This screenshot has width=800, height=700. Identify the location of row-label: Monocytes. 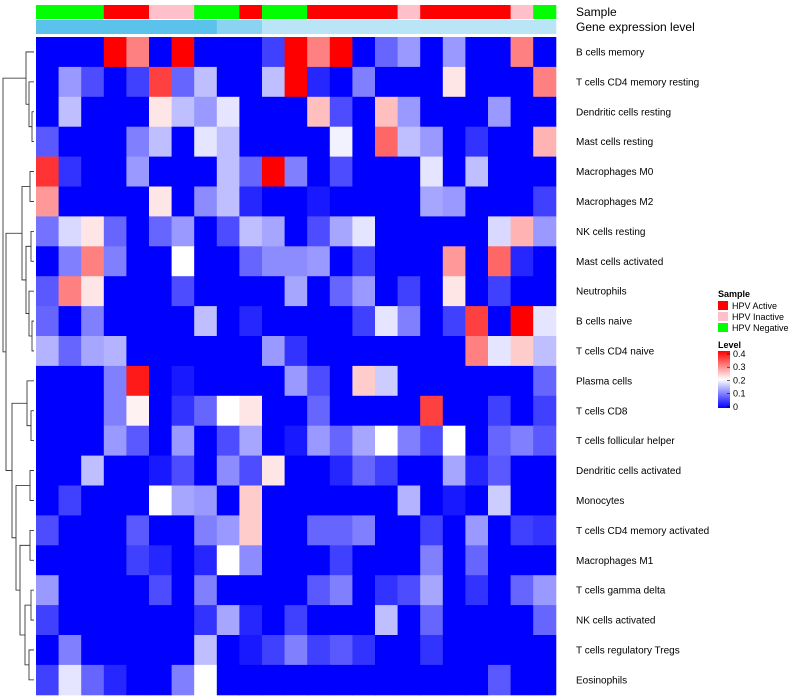
(600, 501).